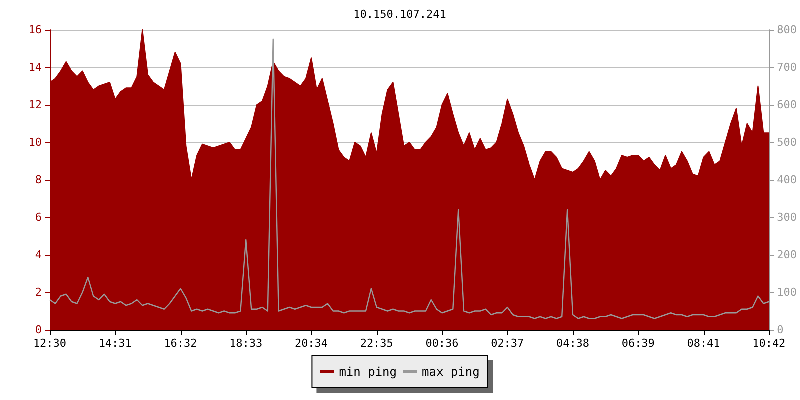 The image size is (800, 400). What do you see at coordinates (638, 343) in the screenshot?
I see `x-tick-label: 06:39` at bounding box center [638, 343].